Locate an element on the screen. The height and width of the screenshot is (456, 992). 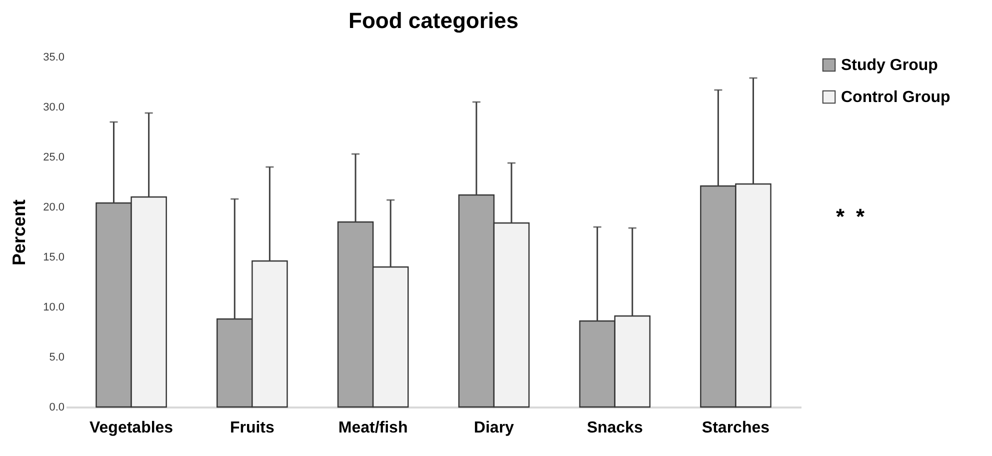
y-axis-title: Percent is located at coordinates (19, 232).